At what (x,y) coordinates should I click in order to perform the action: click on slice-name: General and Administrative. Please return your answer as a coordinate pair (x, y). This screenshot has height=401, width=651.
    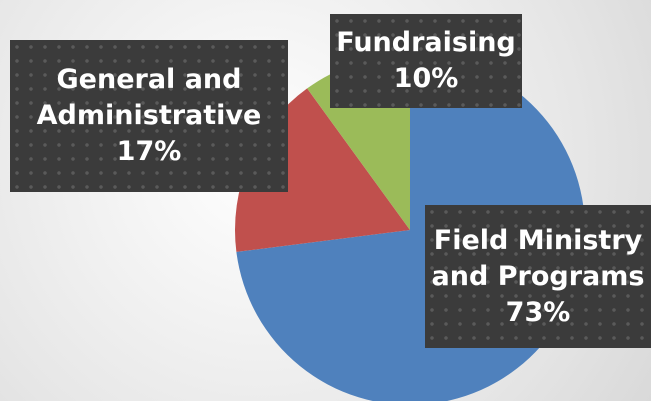
    Looking at the image, I should click on (149, 97).